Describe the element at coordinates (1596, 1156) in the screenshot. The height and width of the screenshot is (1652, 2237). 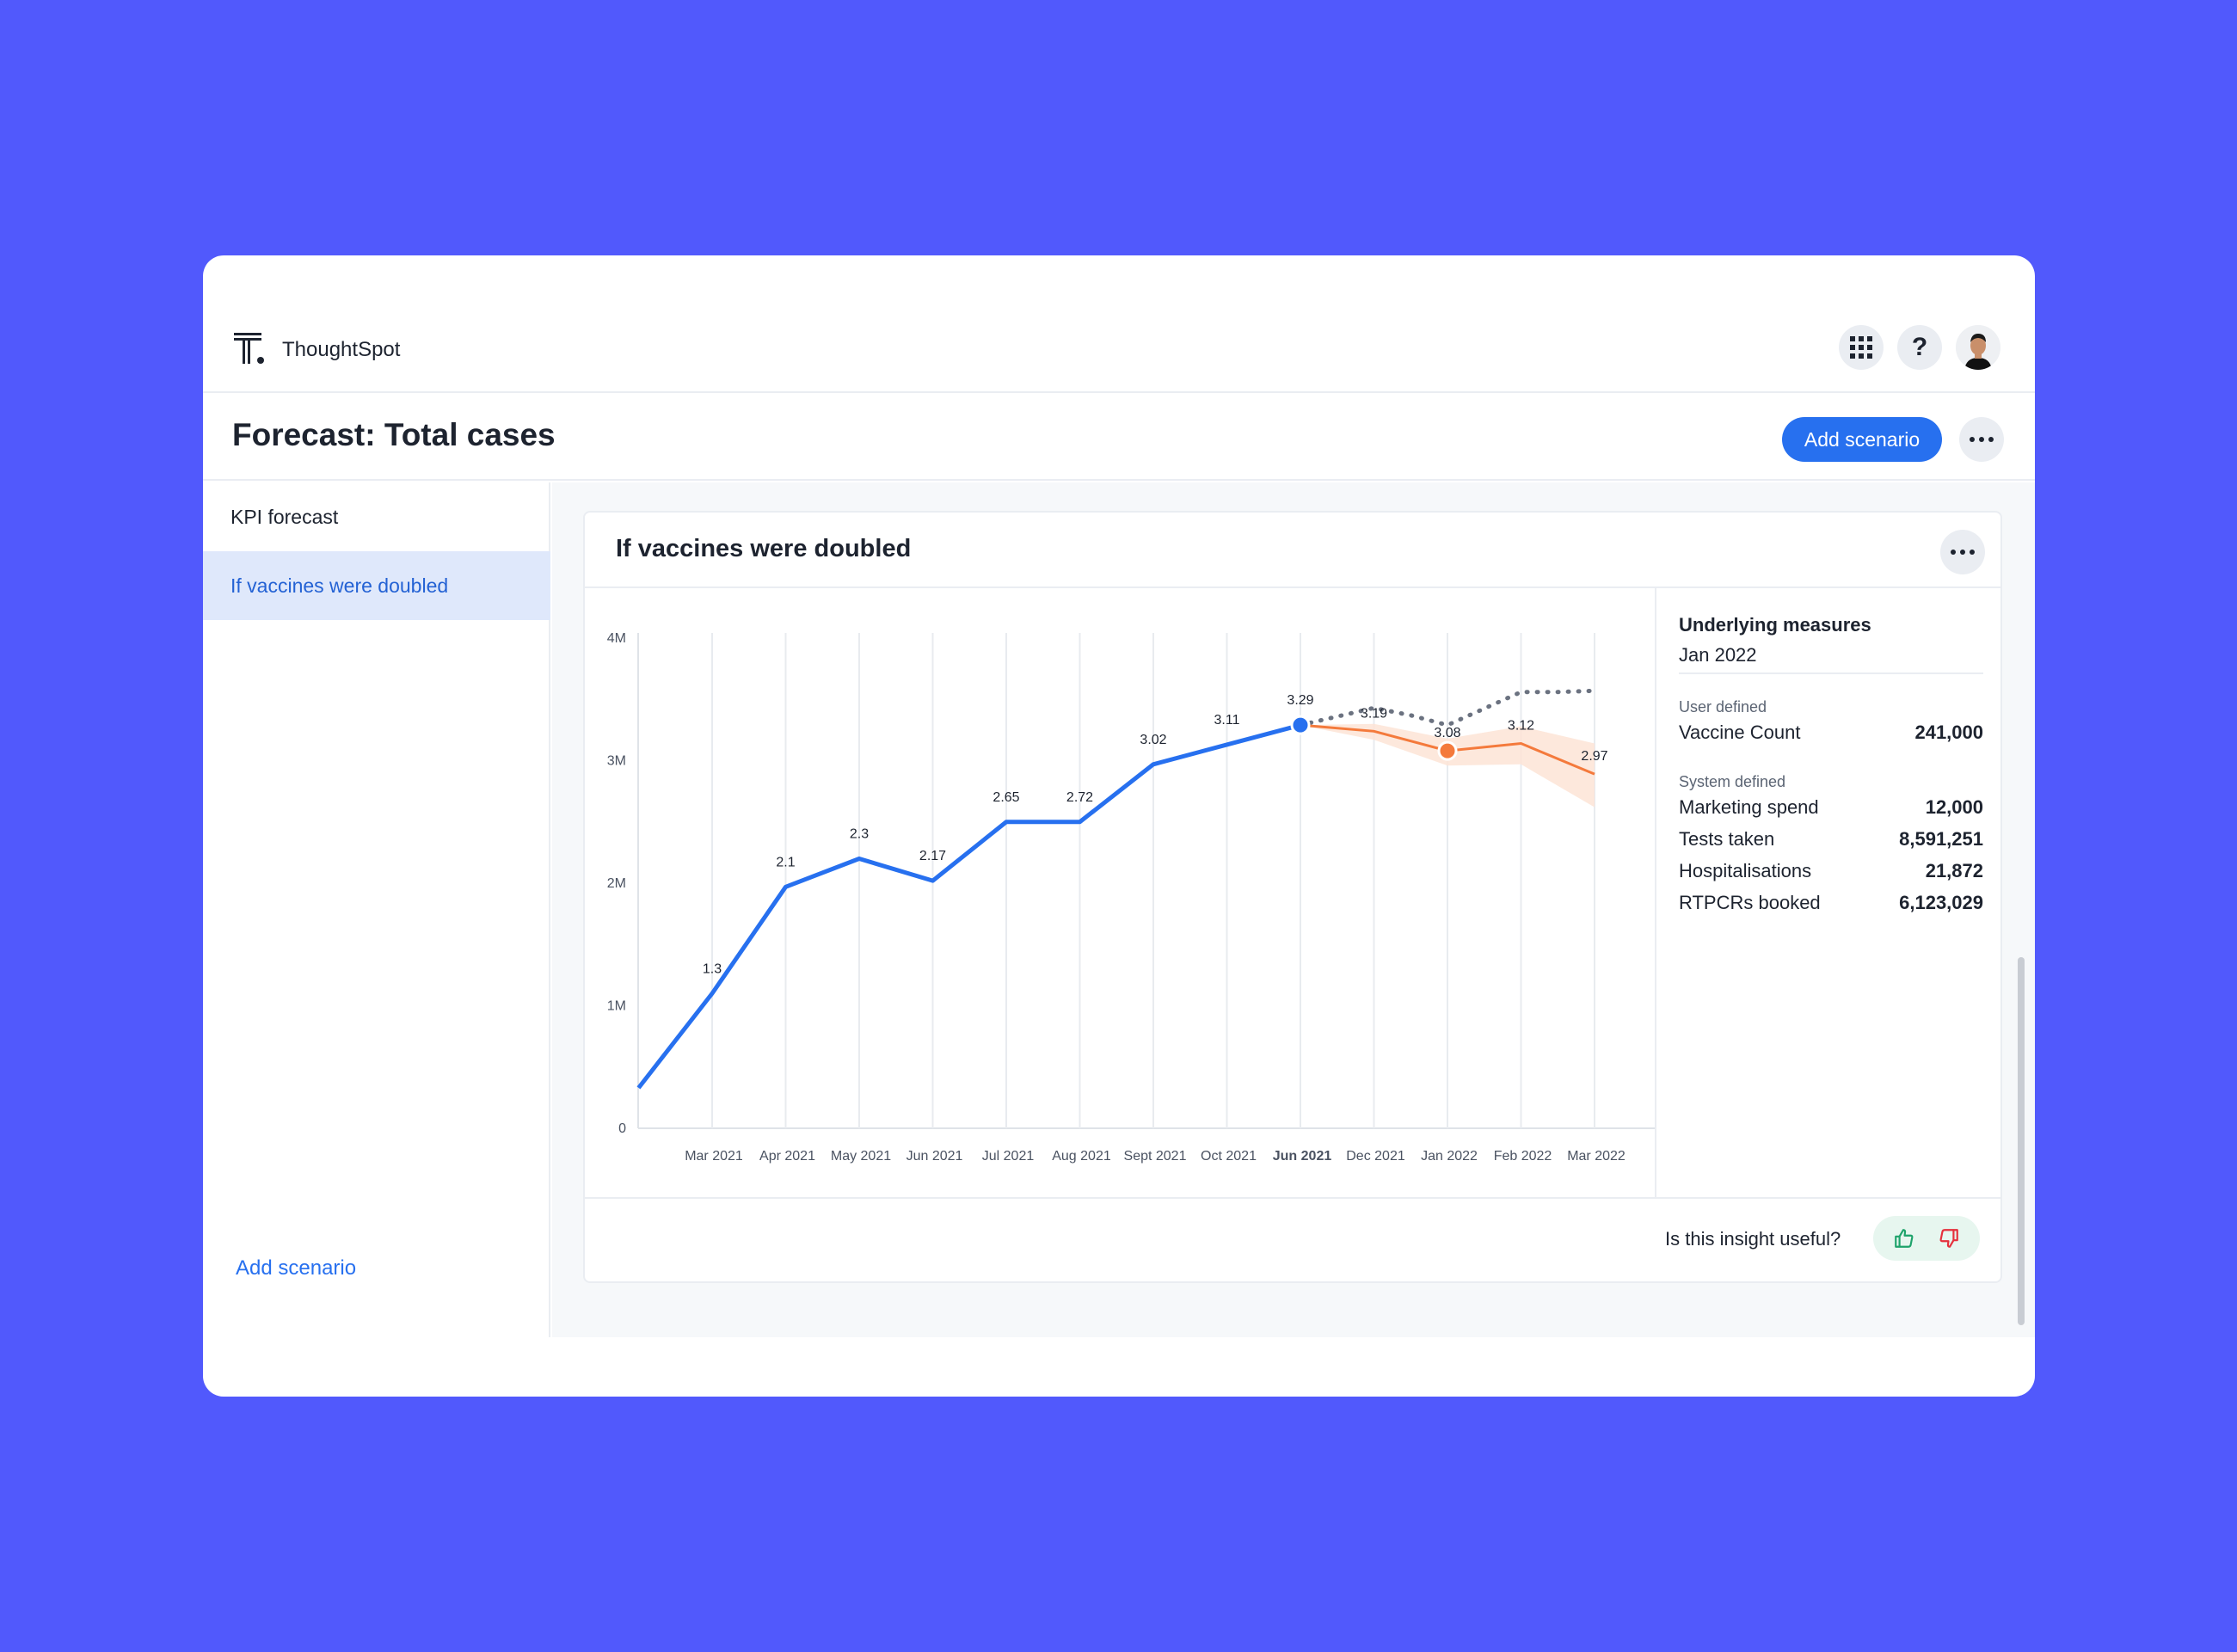
I see `x-tick-label: Mar 2022` at that location.